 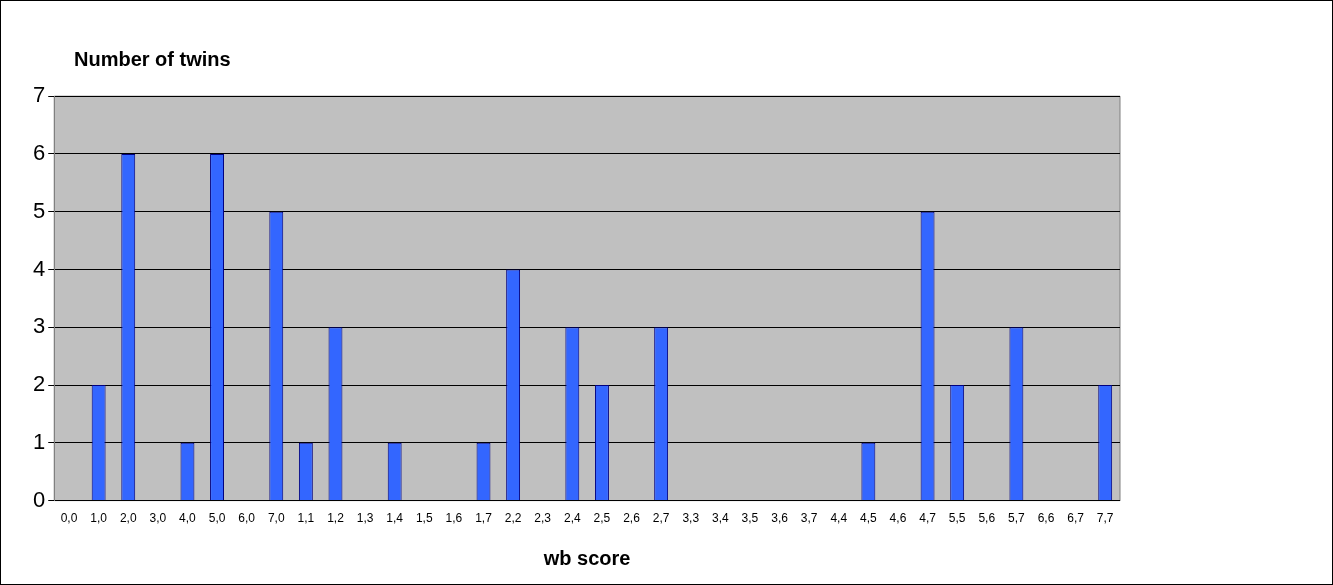 I want to click on x-axis-title: wb score, so click(x=586, y=557).